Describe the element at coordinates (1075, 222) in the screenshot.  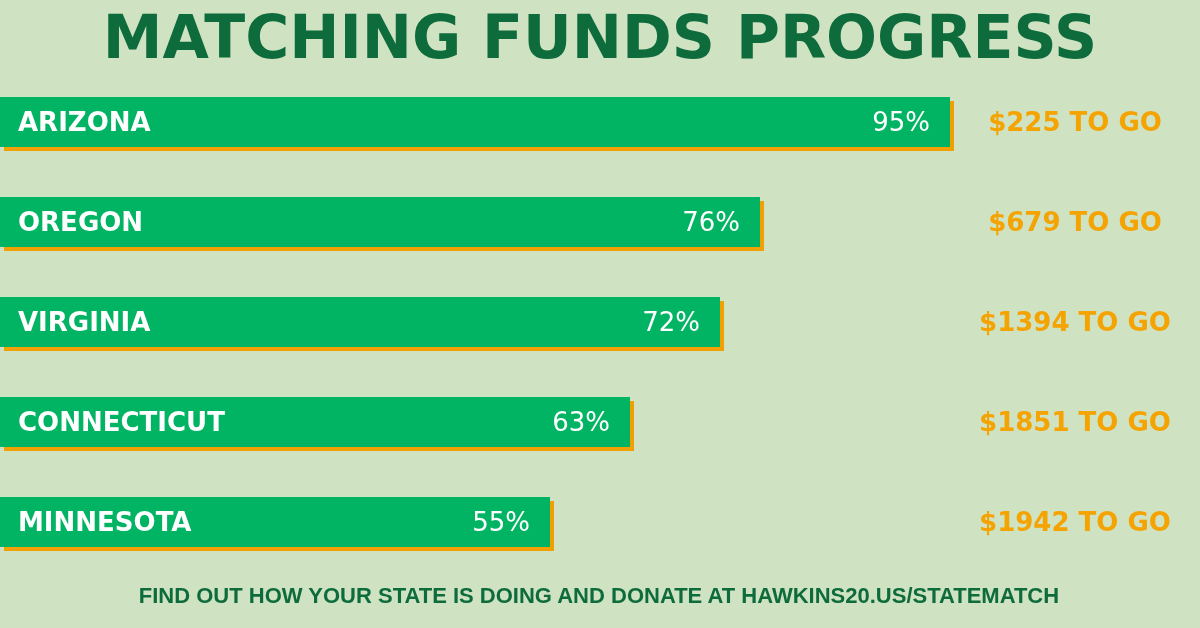
I see `text: $679 TO GO` at that location.